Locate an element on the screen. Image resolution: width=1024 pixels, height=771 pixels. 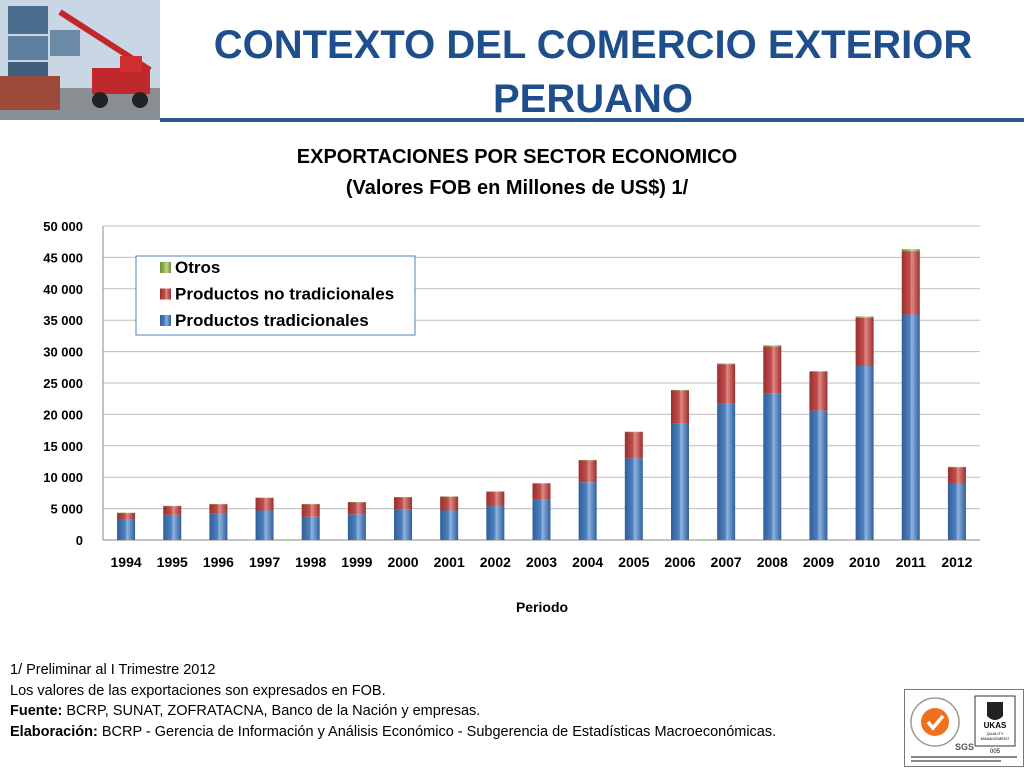
bar-otros-1995 is located at coordinates (172, 506).